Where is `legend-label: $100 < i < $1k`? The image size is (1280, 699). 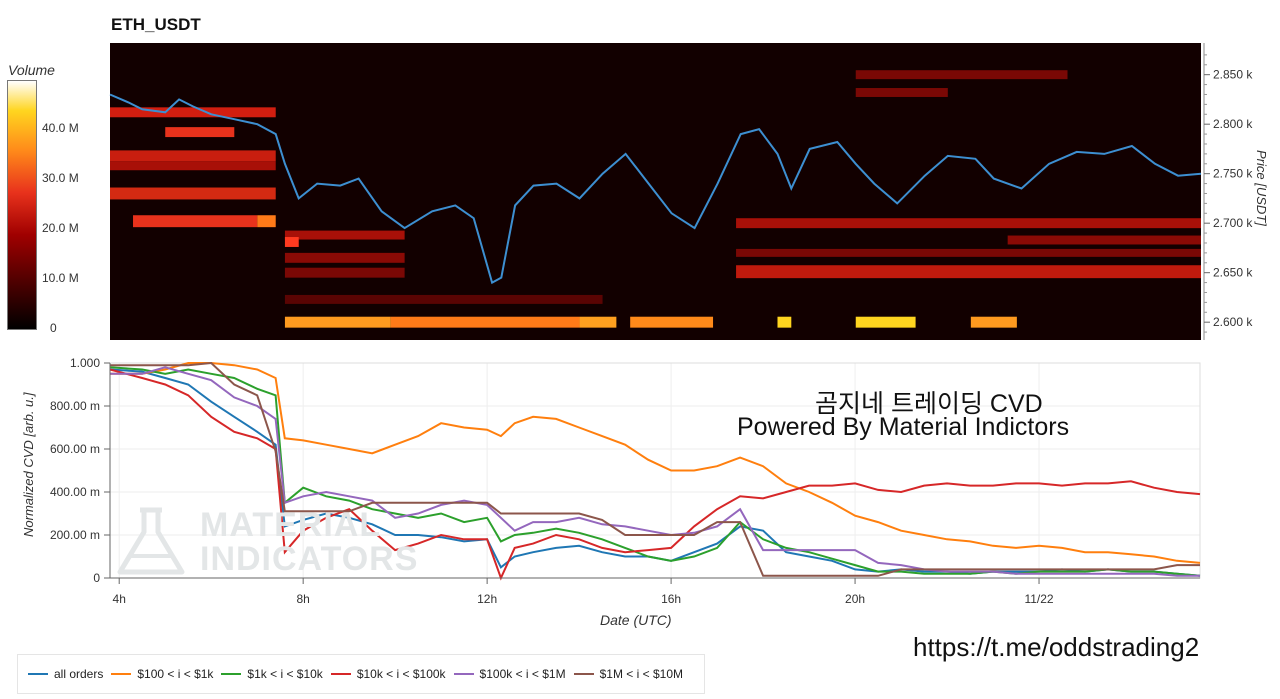
legend-label: $100 < i < $1k is located at coordinates (175, 674).